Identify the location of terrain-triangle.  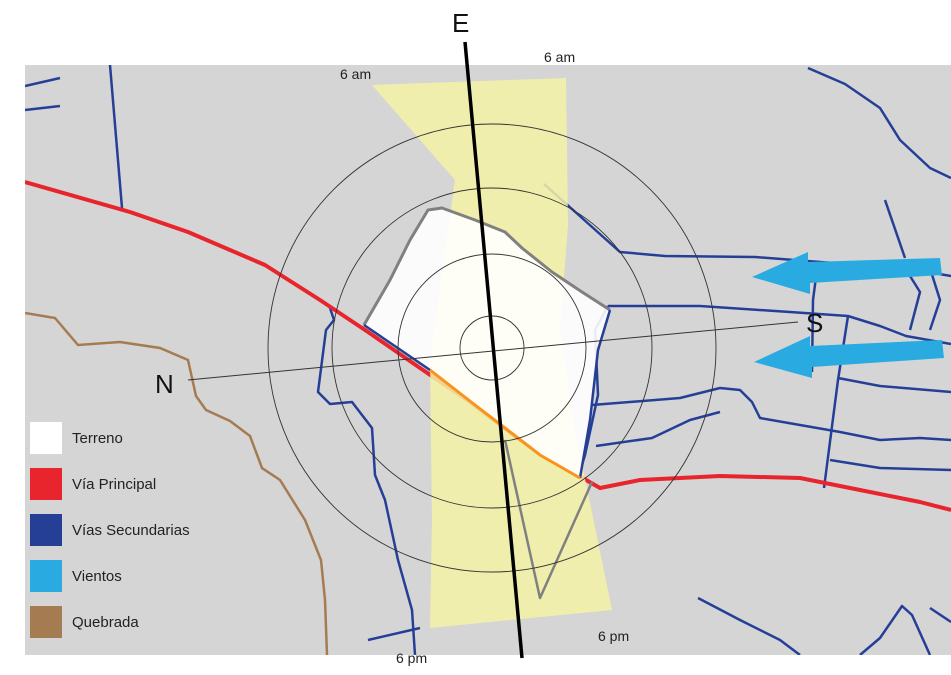
(548, 519).